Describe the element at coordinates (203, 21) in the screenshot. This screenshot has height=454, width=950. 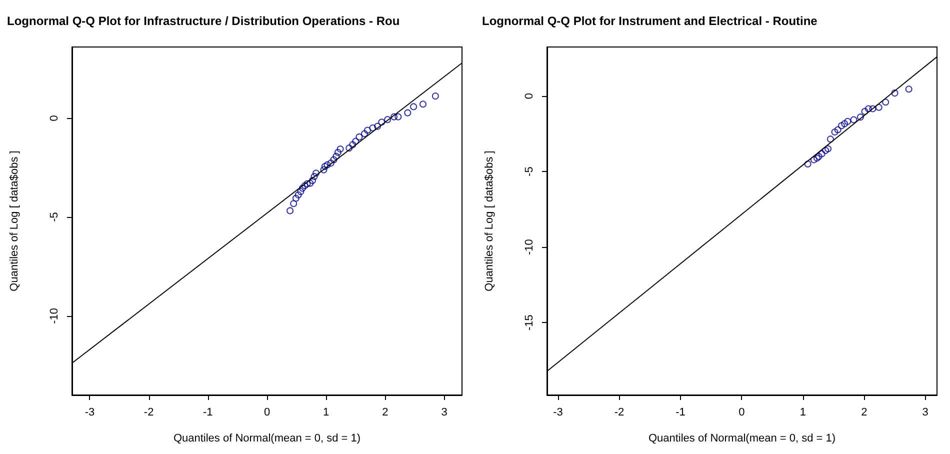
I see `chart-title: Lognormal Q-Q Plot for Infrastructure / Distribution Operations - Rou` at that location.